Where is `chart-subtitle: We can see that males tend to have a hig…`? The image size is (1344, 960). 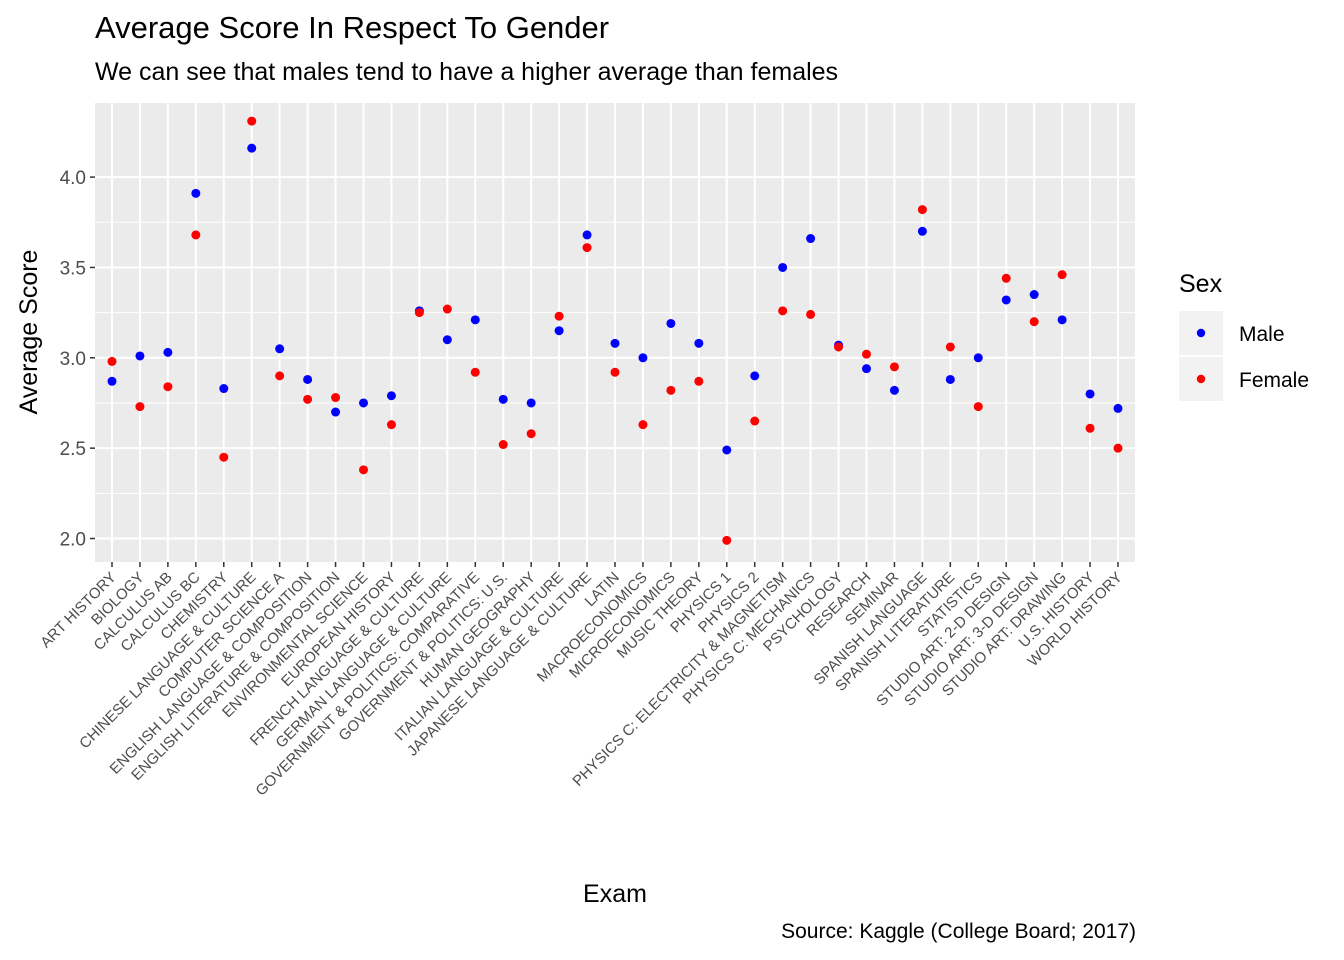
chart-subtitle: We can see that males tend to have a hig… is located at coordinates (467, 72).